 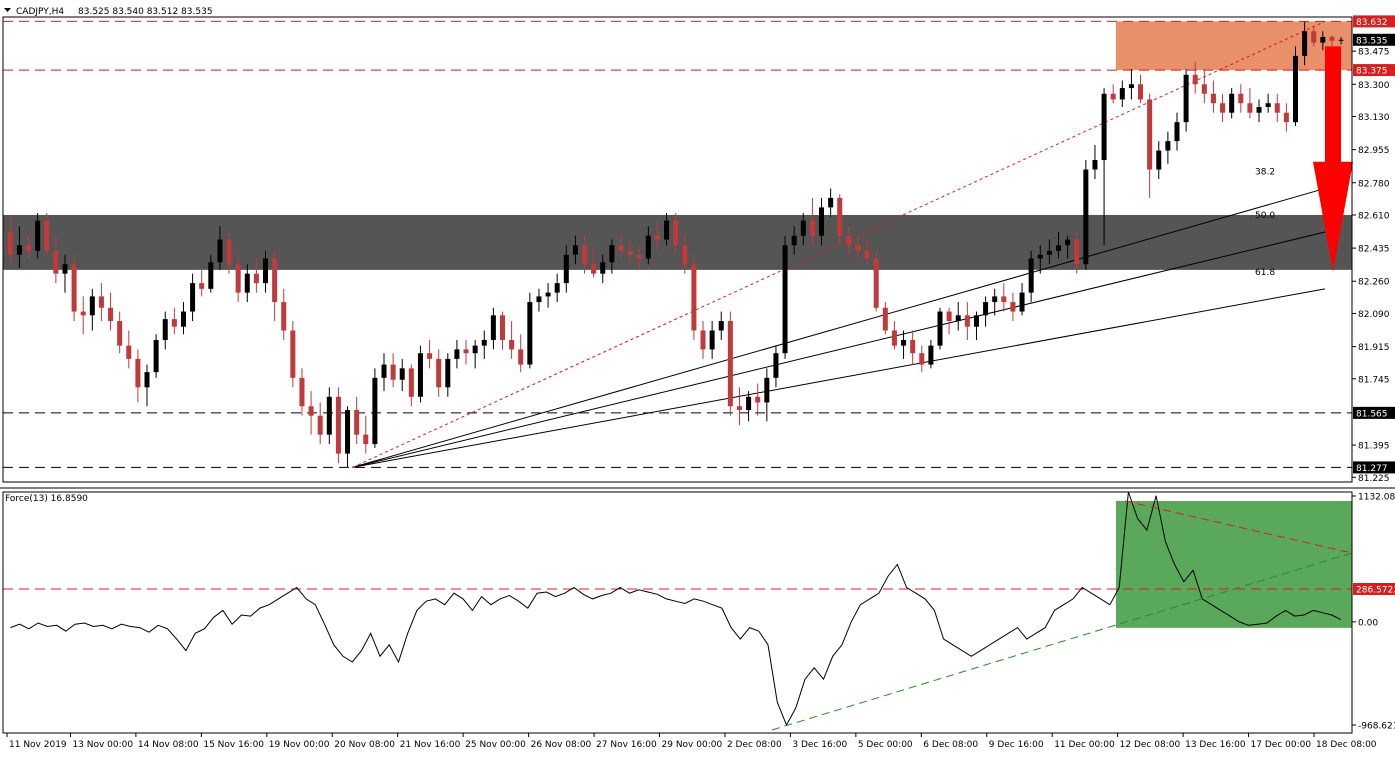 I want to click on time-tick-label: 19 Nov 00:00, so click(x=299, y=745).